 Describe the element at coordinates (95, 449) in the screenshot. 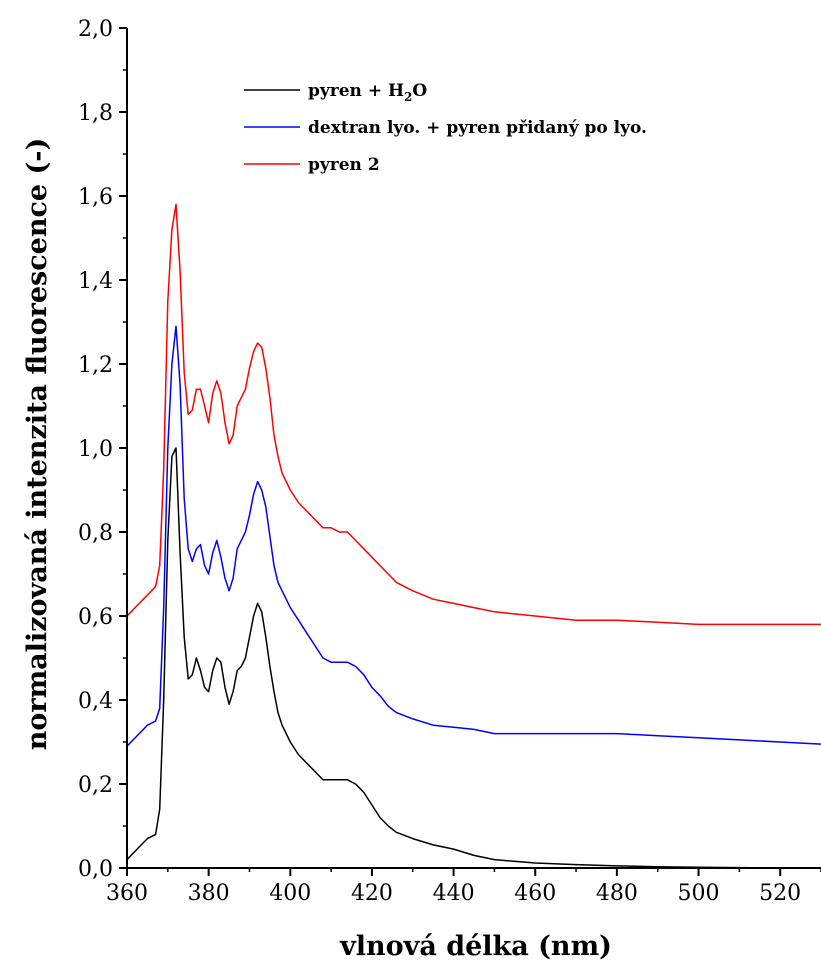

I see `y-tick-label: 1,0` at that location.